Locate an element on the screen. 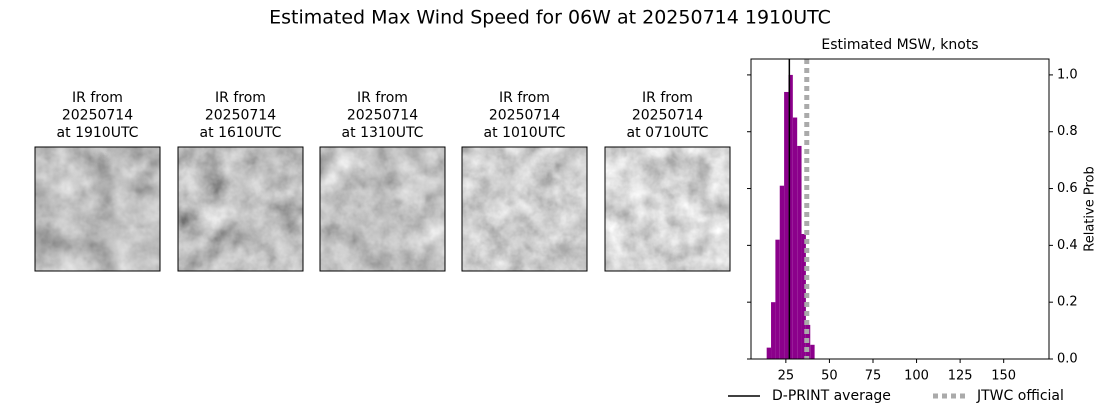 The height and width of the screenshot is (413, 1100). panel-title: at 1310UTC is located at coordinates (383, 133).